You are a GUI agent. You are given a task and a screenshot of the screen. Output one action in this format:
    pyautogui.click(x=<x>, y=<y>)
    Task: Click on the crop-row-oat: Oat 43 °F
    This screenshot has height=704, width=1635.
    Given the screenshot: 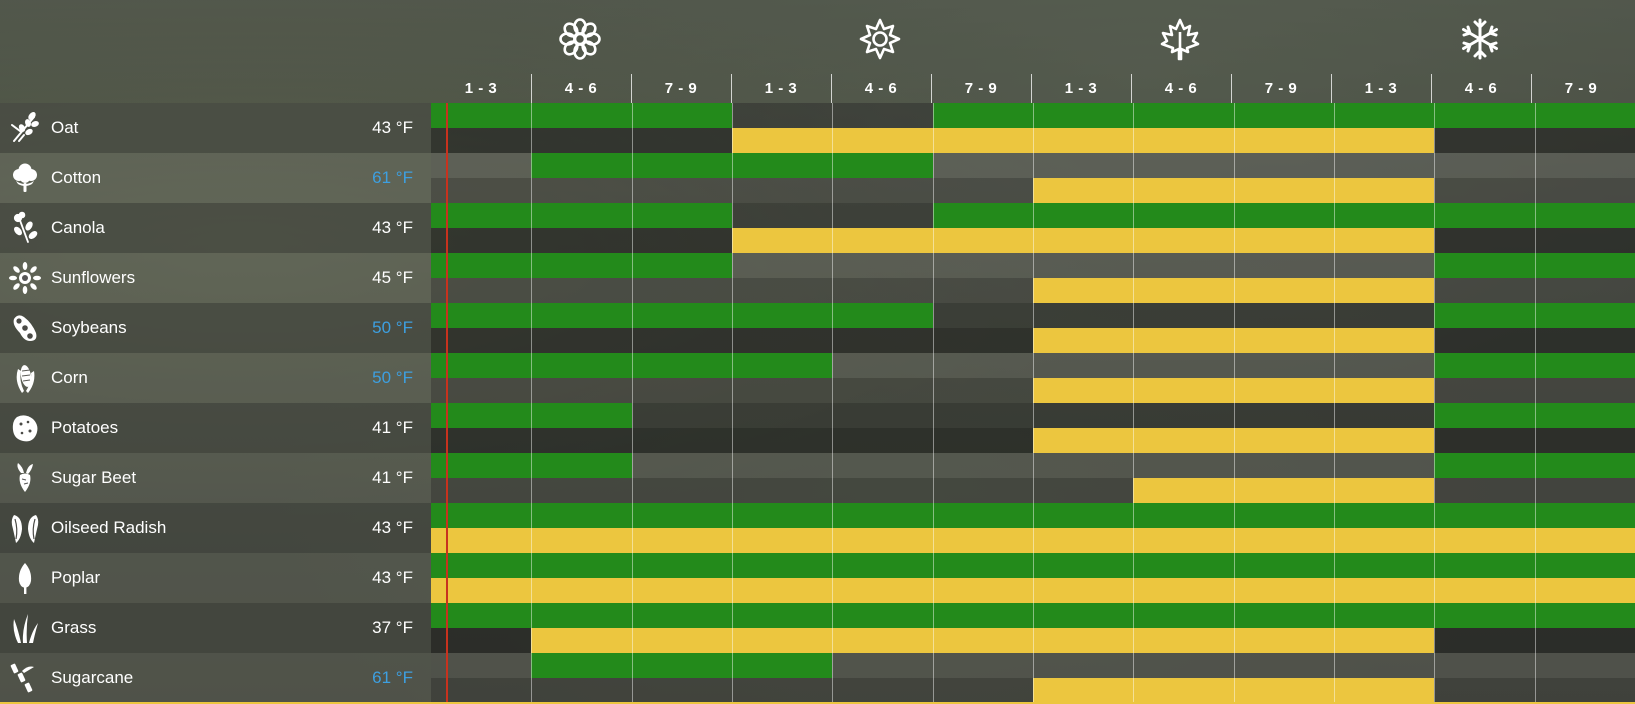 What is the action you would take?
    pyautogui.click(x=215, y=128)
    